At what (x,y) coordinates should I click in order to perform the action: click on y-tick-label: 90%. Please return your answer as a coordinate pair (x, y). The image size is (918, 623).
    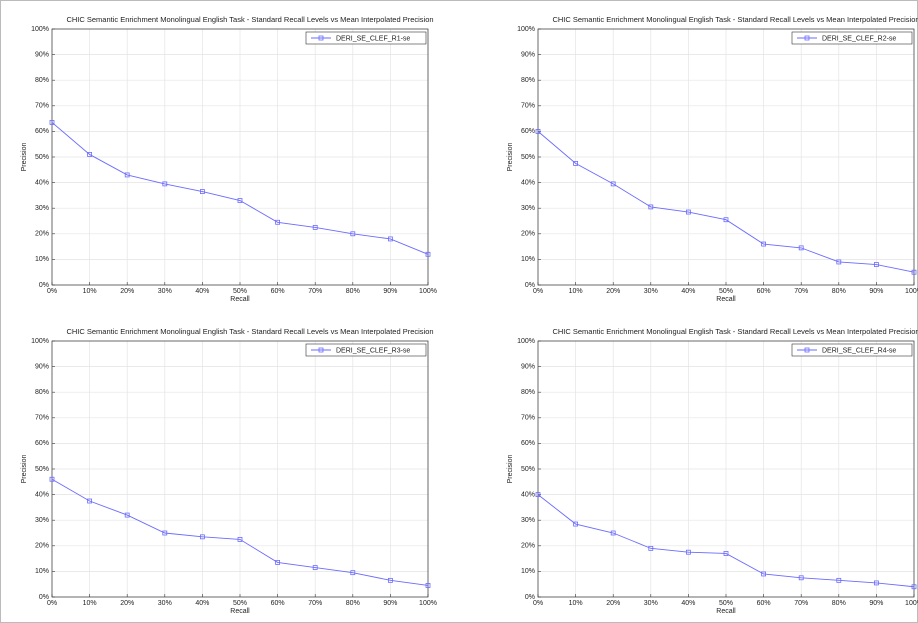
    Looking at the image, I should click on (42, 366).